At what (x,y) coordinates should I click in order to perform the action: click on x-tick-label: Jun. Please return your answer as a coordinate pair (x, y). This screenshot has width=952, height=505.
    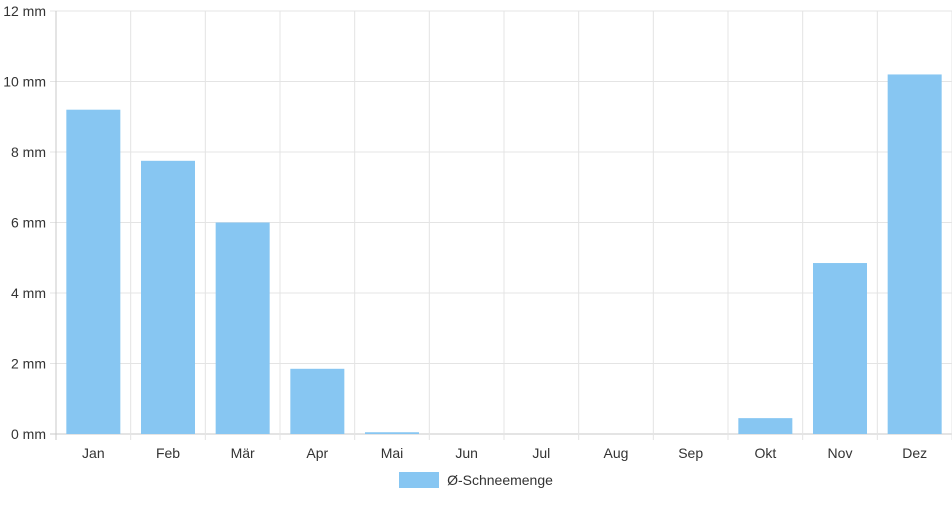
    Looking at the image, I should click on (466, 453).